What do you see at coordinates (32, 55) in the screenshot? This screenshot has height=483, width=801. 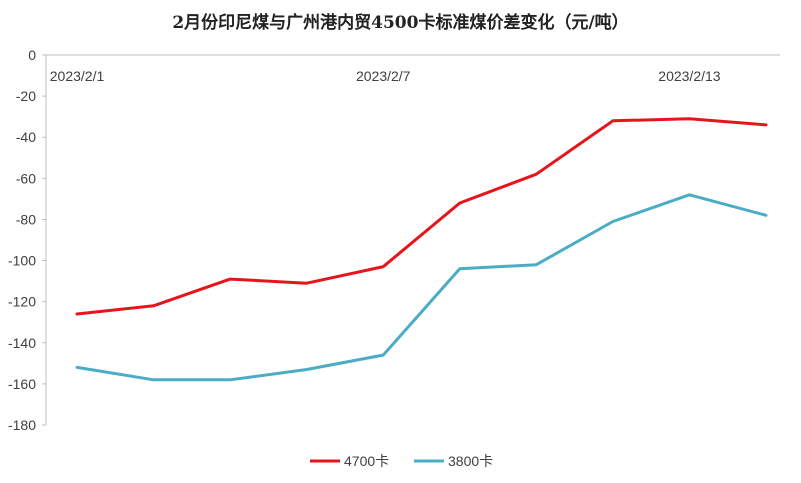 I see `y-tick-label: 0` at bounding box center [32, 55].